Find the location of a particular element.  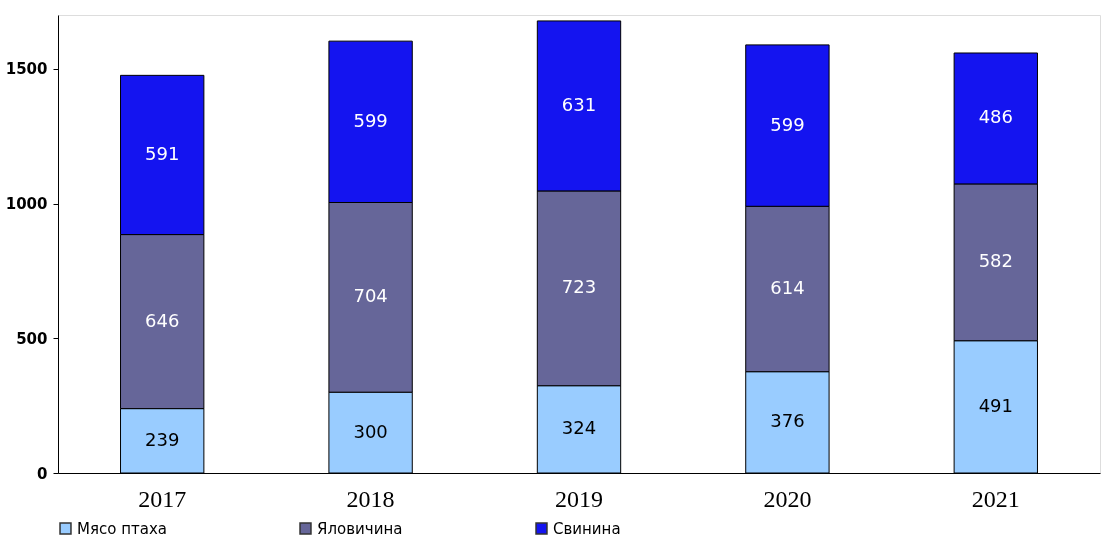

data-label: 646 is located at coordinates (162, 320).